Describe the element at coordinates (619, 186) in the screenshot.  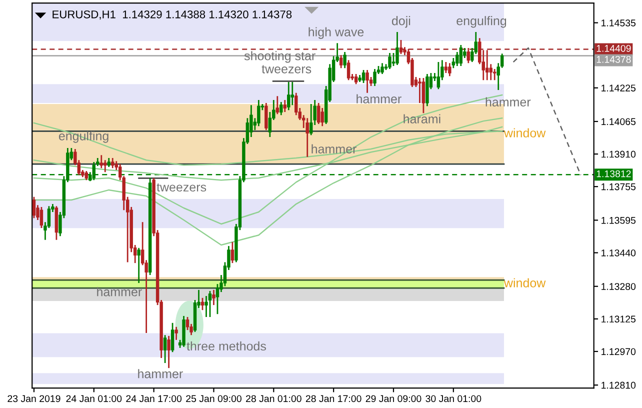
I see `y-tick-label: 1.13755` at that location.